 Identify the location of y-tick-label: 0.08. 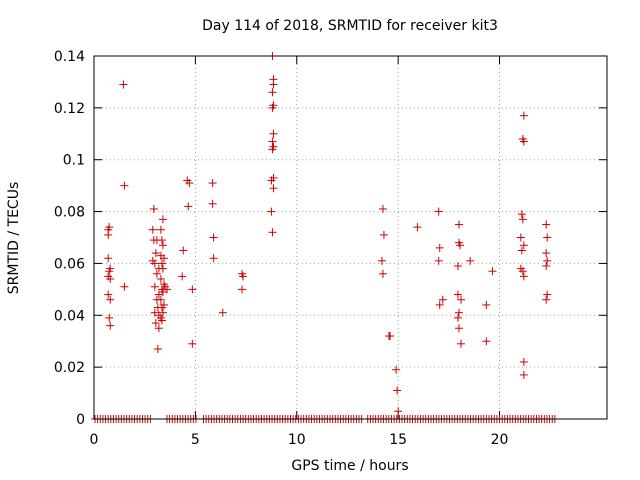
(69, 213).